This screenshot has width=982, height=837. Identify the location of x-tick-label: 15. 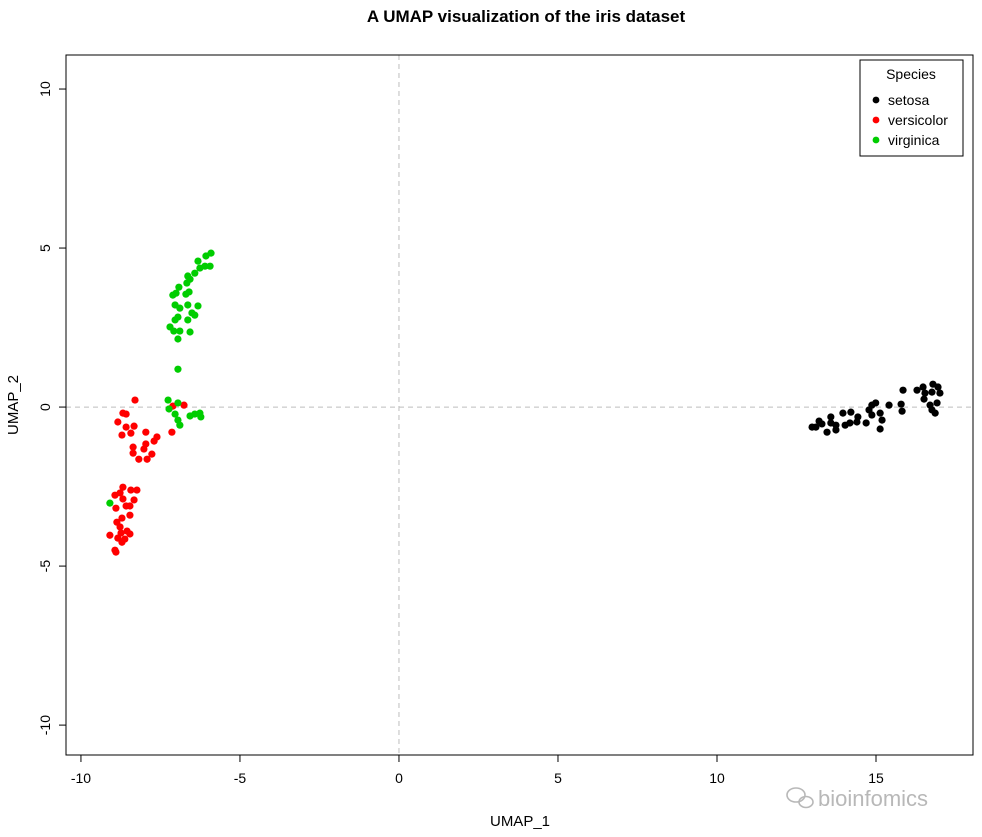
(876, 778).